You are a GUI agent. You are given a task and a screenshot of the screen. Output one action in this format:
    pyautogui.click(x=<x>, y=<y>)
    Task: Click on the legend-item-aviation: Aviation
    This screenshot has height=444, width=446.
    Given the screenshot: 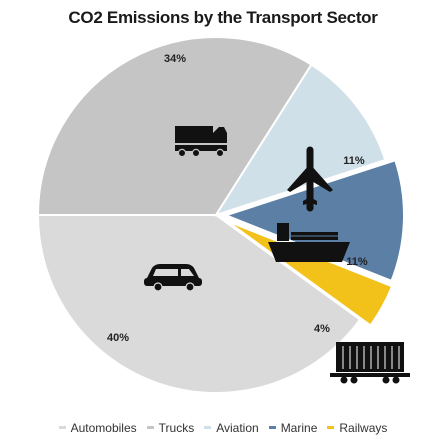 What is the action you would take?
    pyautogui.click(x=231, y=427)
    